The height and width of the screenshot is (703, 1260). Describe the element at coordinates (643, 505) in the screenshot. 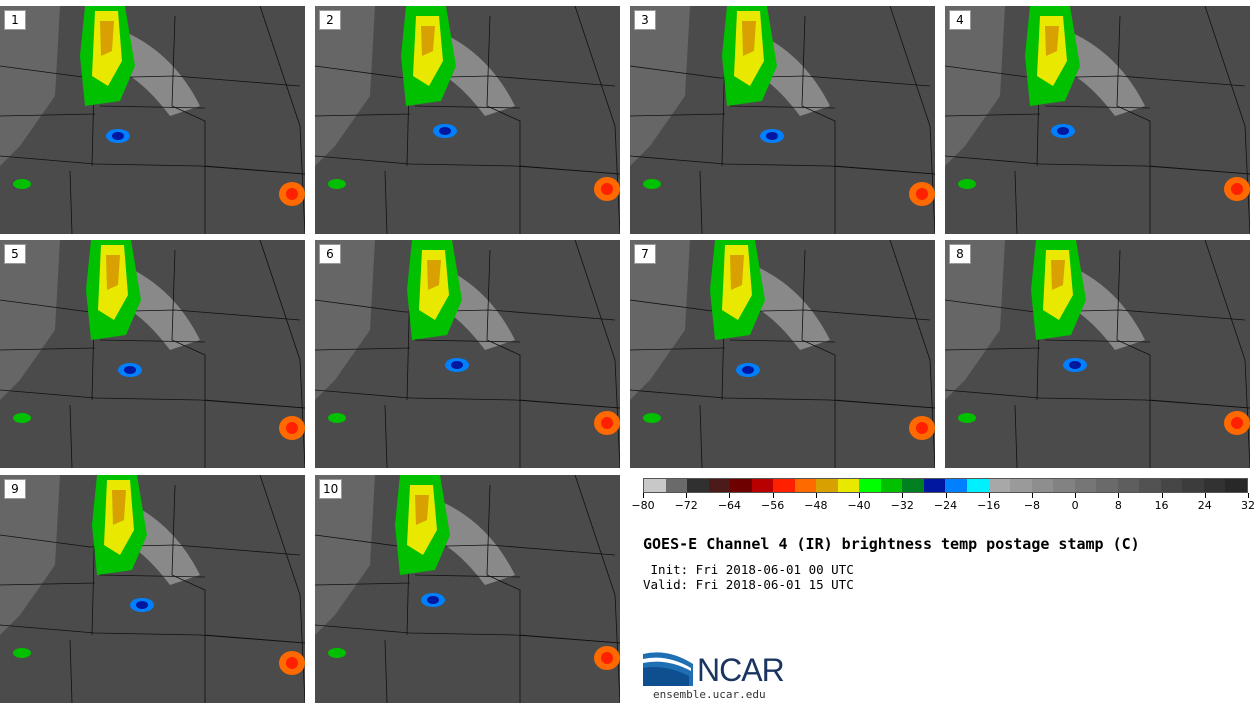

I see `colorbar-tick-label: −80` at that location.